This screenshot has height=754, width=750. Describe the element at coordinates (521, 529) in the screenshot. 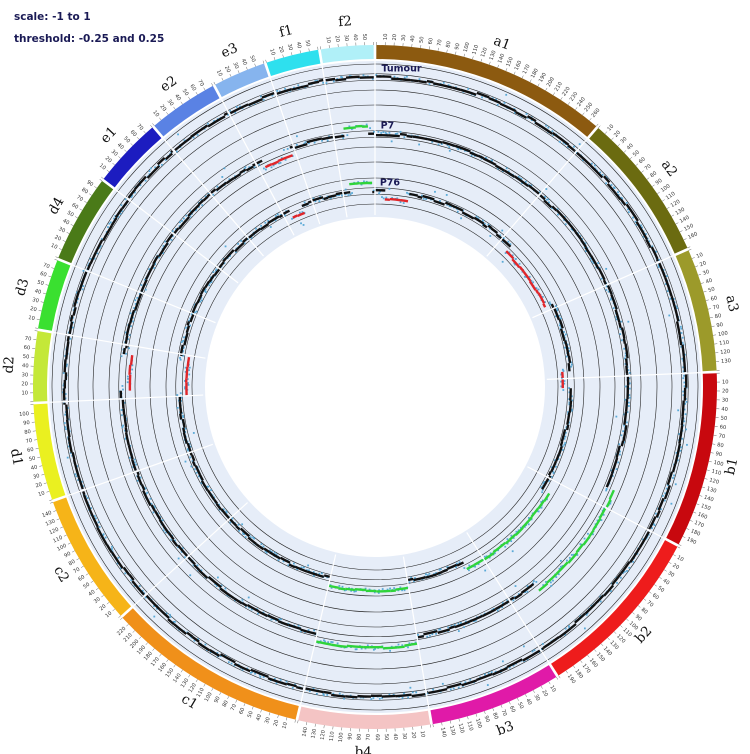

I see `gain-segment` at that location.